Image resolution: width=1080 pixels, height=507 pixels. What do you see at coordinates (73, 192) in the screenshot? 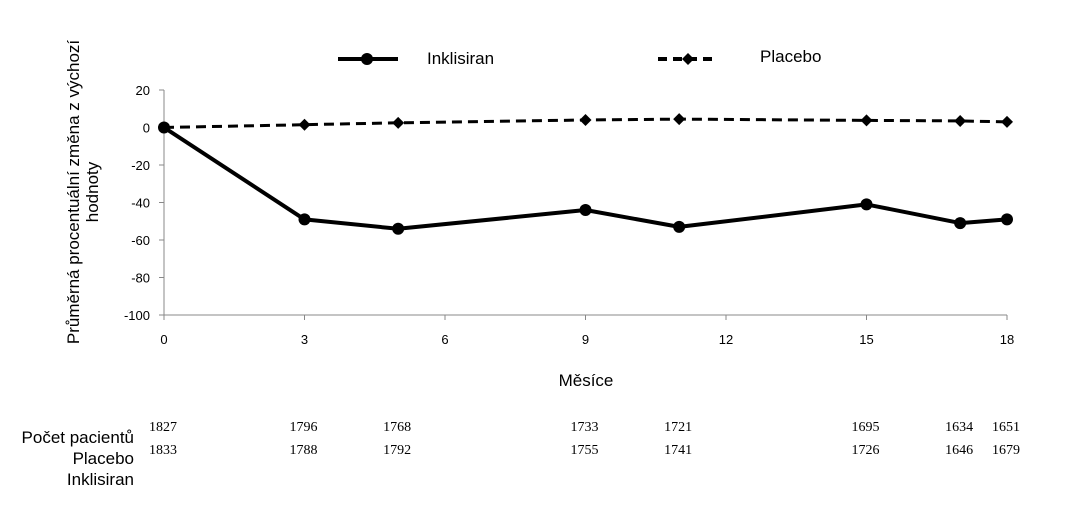
I see `y-axis-title-line1: Průměrná procentuální změna z výchozí` at bounding box center [73, 192].